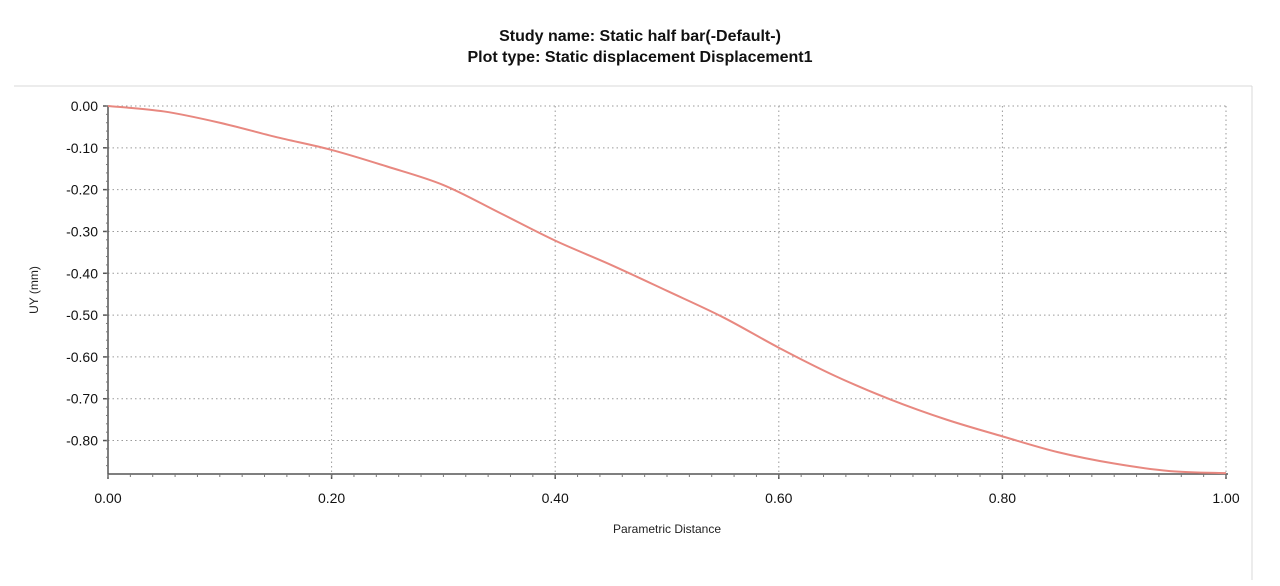 This screenshot has height=586, width=1280. Describe the element at coordinates (82, 357) in the screenshot. I see `y-tick-label: -0.60` at that location.